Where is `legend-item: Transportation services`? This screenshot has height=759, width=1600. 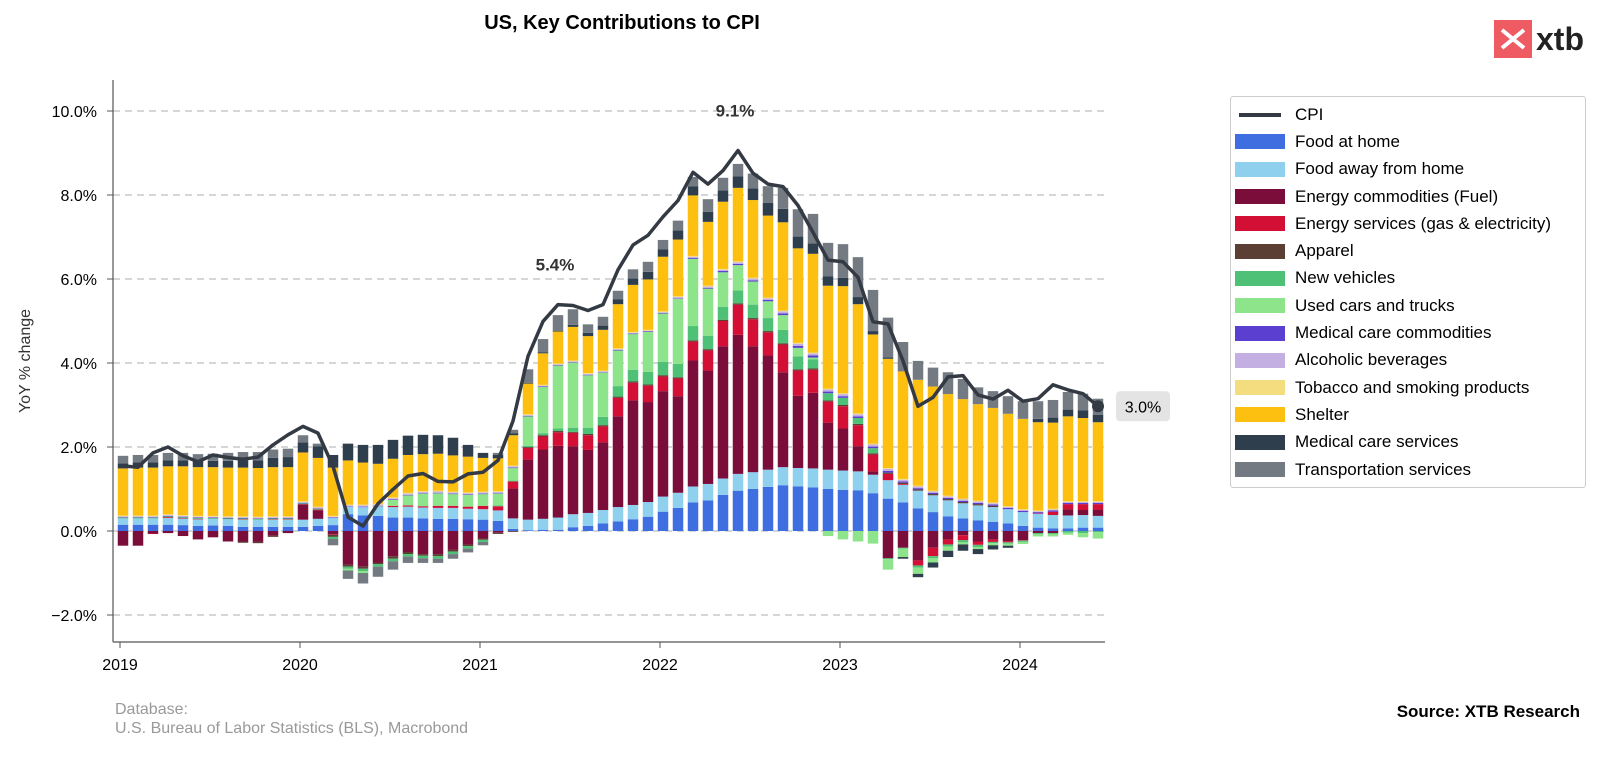
legend-item: Transportation services is located at coordinates (1408, 469).